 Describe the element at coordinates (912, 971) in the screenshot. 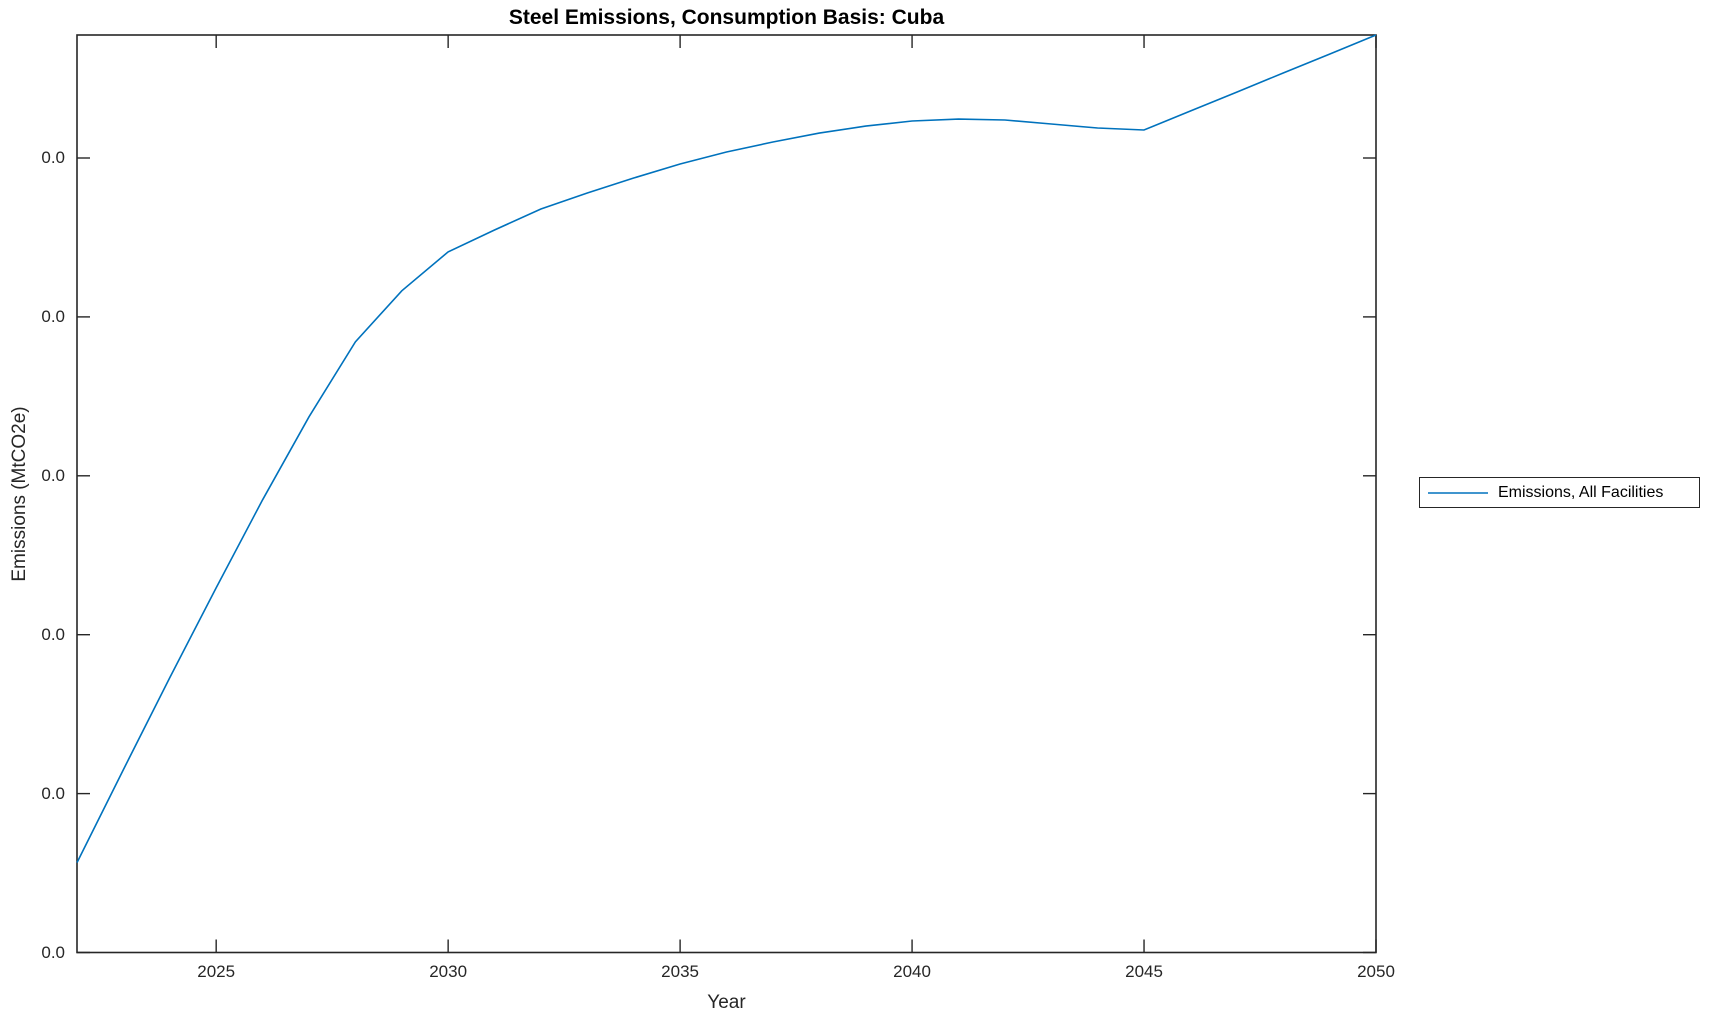

I see `x-tick-label: 2040` at that location.